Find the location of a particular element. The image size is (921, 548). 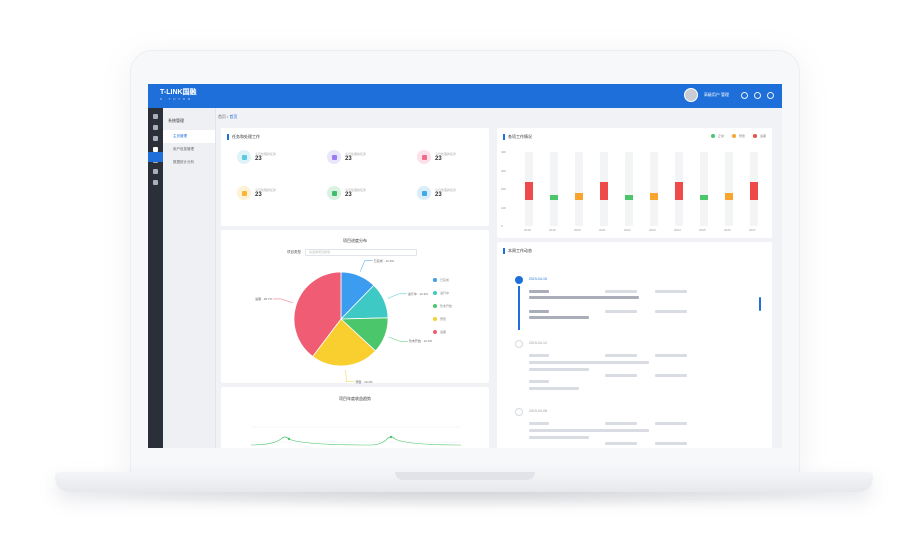

menu-icon is located at coordinates (155, 116).